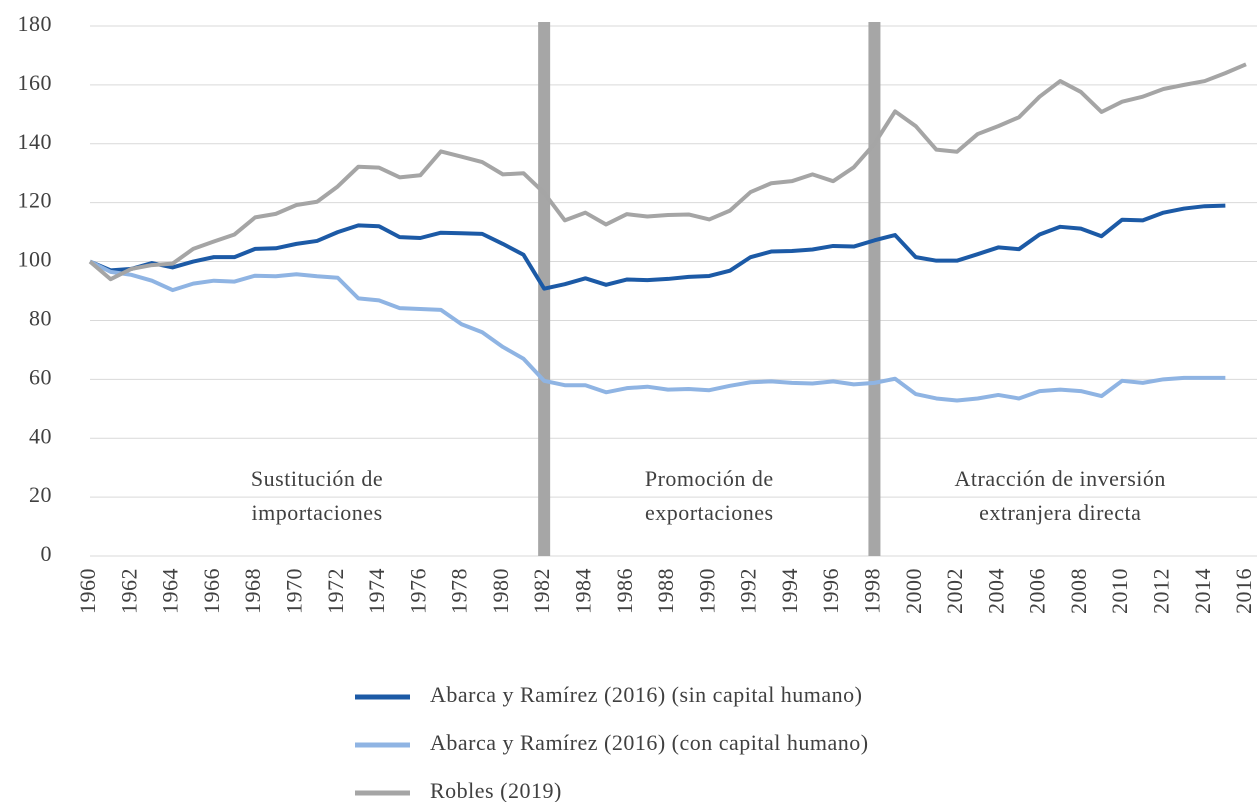  Describe the element at coordinates (170, 591) in the screenshot. I see `x-tick-label: 1964` at that location.